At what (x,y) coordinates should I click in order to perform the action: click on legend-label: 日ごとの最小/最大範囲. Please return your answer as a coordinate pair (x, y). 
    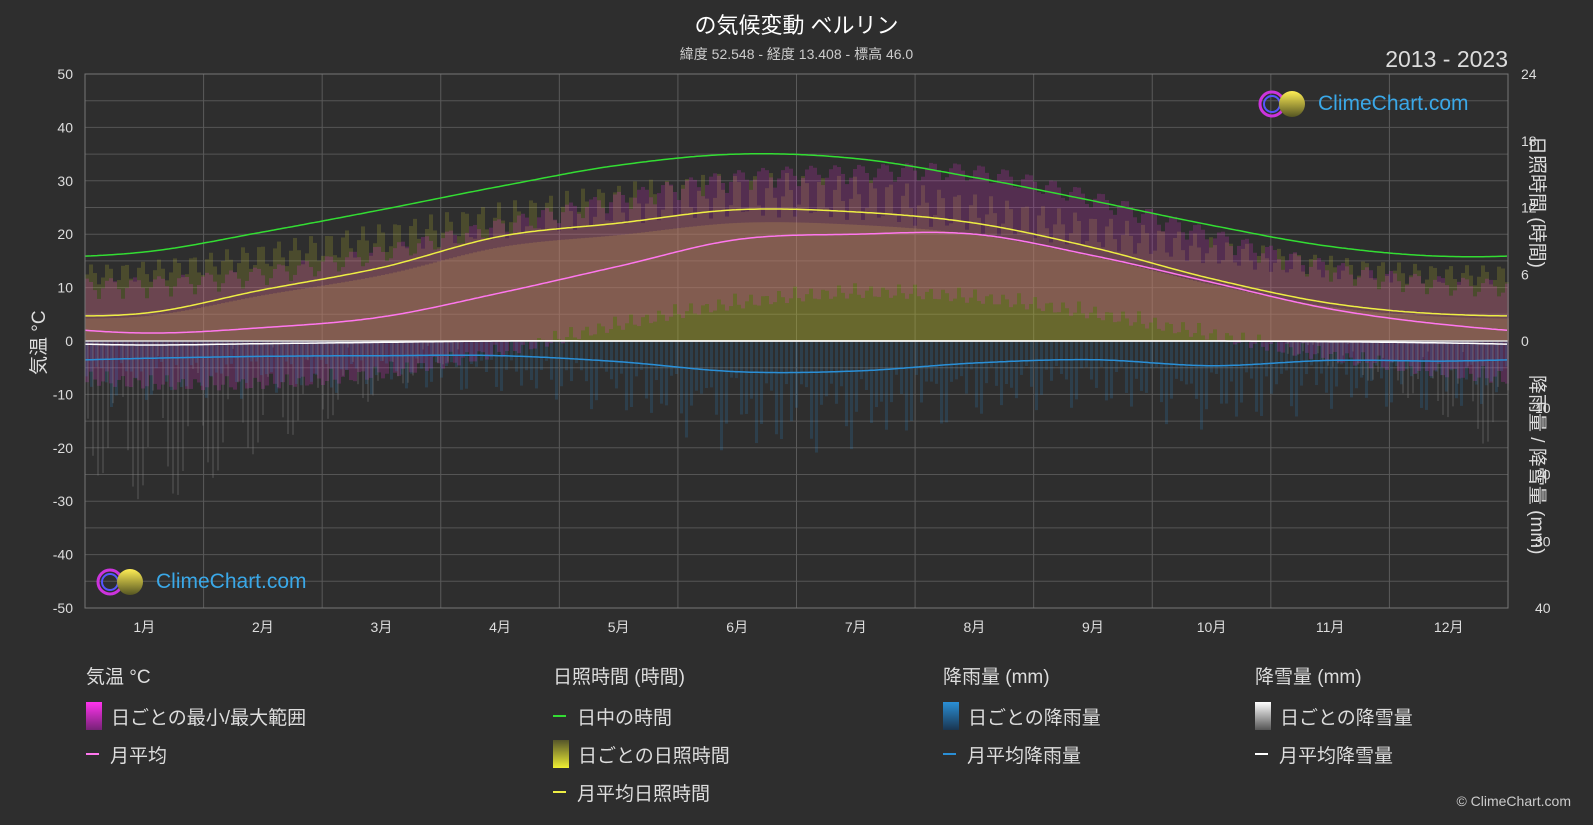
    Looking at the image, I should click on (209, 718).